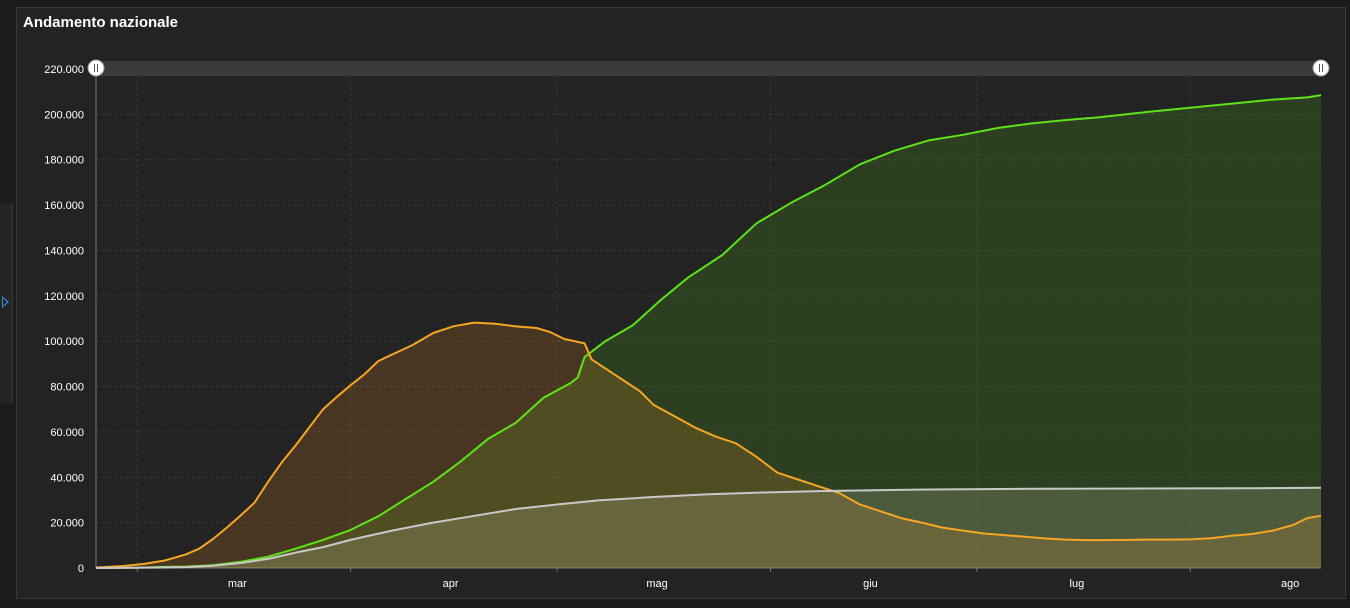  I want to click on collapsed-side-panel, so click(6, 303).